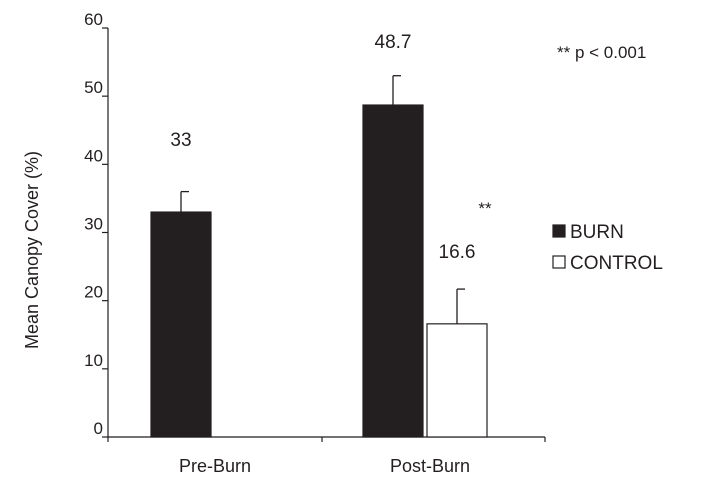 The width and height of the screenshot is (704, 478). What do you see at coordinates (93, 155) in the screenshot?
I see `y-tick-label: 40` at bounding box center [93, 155].